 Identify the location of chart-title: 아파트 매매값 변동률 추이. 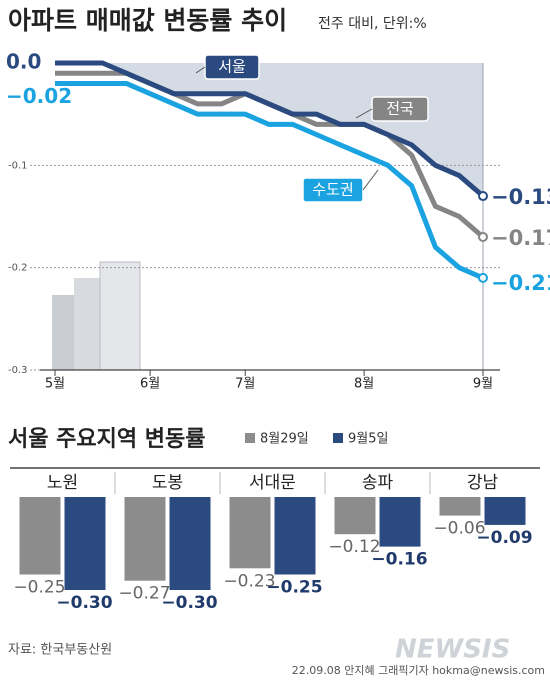
(147, 20).